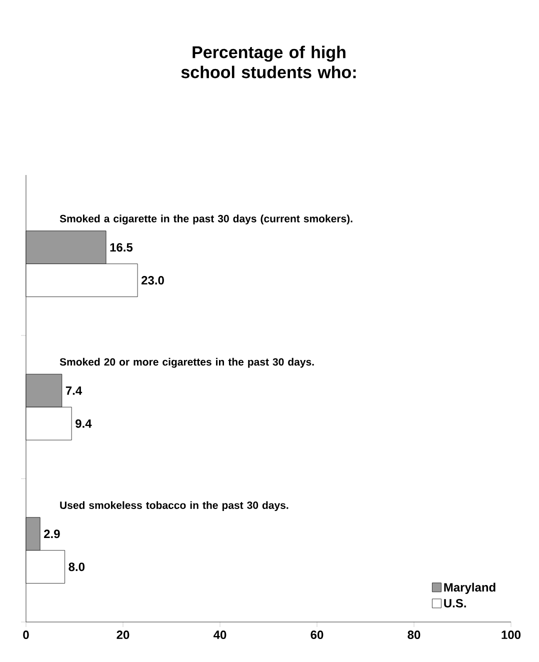  What do you see at coordinates (455, 603) in the screenshot?
I see `legend-label: U.S.` at bounding box center [455, 603].